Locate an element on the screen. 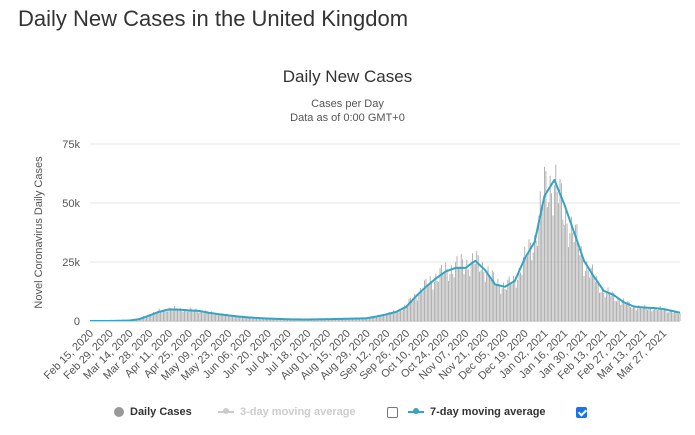 This screenshot has height=435, width=695. y-tick-label: 50k is located at coordinates (71, 204).